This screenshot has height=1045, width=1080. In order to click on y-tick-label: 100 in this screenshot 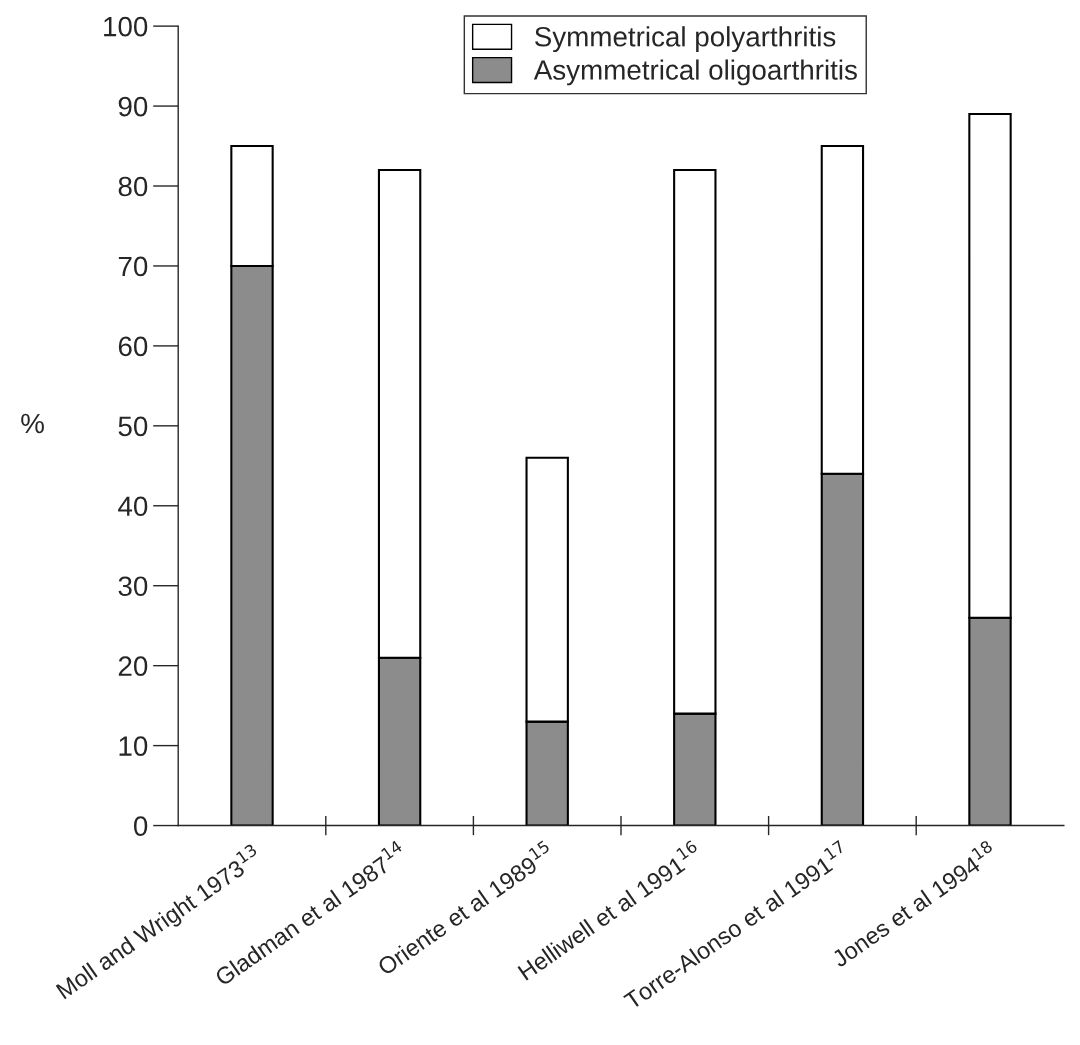, I will do `click(126, 26)`.